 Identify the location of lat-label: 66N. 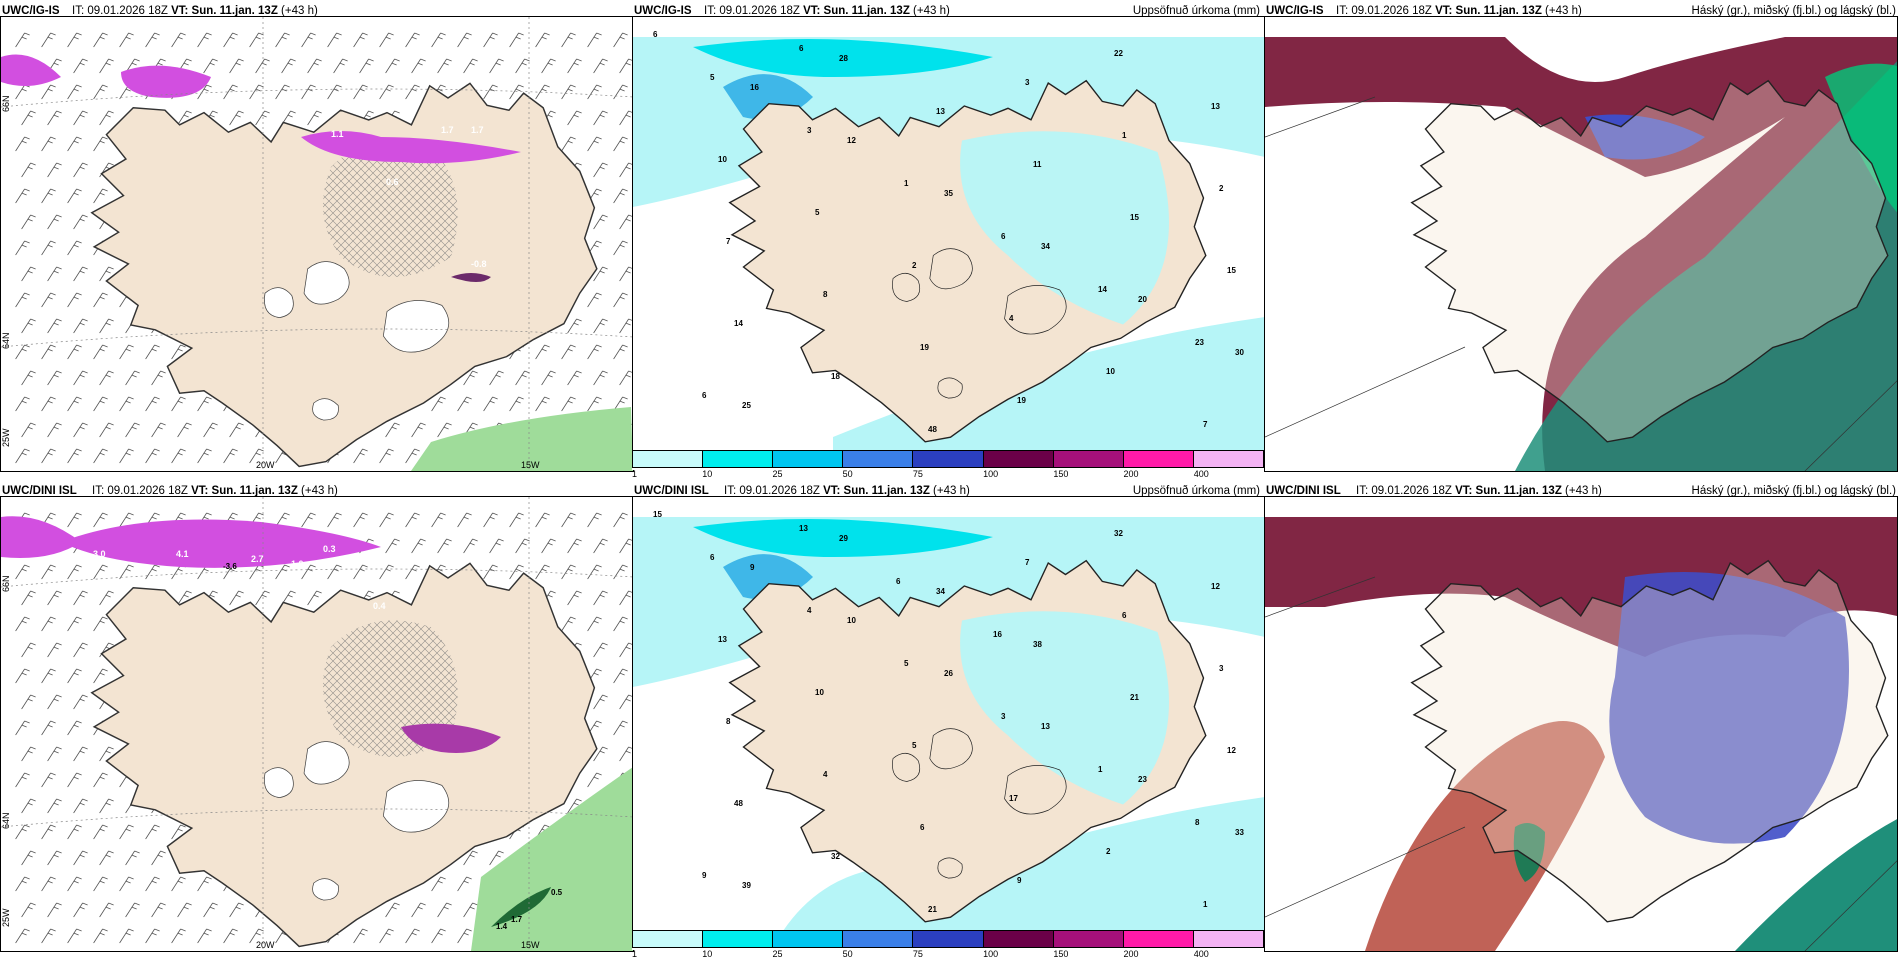
(6, 103).